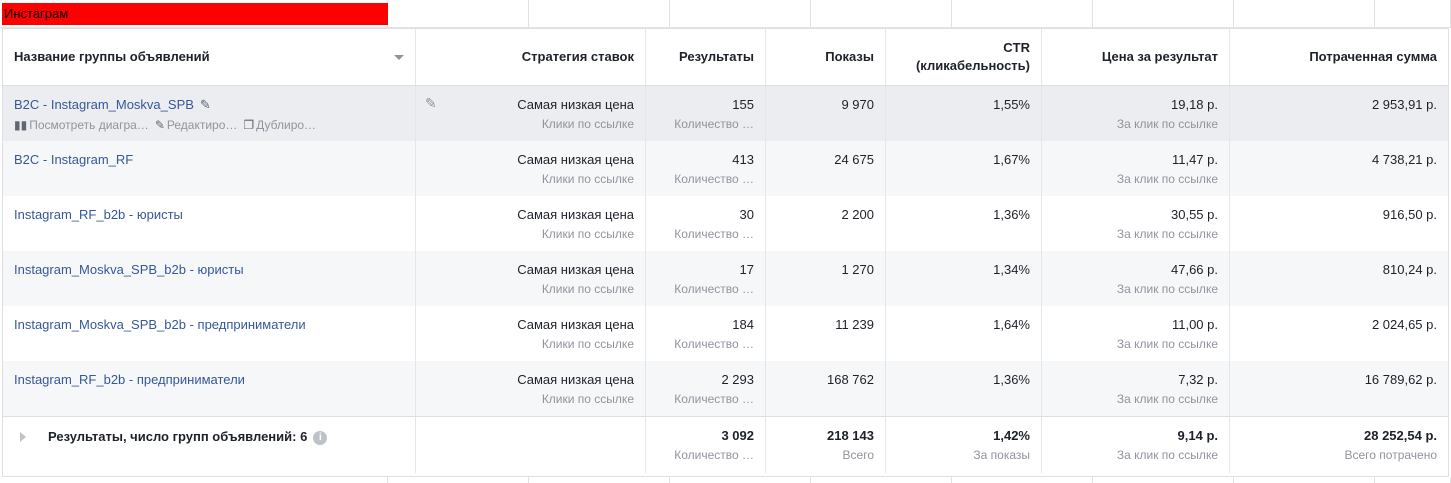 This screenshot has height=483, width=1451. What do you see at coordinates (826, 57) in the screenshot?
I see `column-header-impressions: Показы` at bounding box center [826, 57].